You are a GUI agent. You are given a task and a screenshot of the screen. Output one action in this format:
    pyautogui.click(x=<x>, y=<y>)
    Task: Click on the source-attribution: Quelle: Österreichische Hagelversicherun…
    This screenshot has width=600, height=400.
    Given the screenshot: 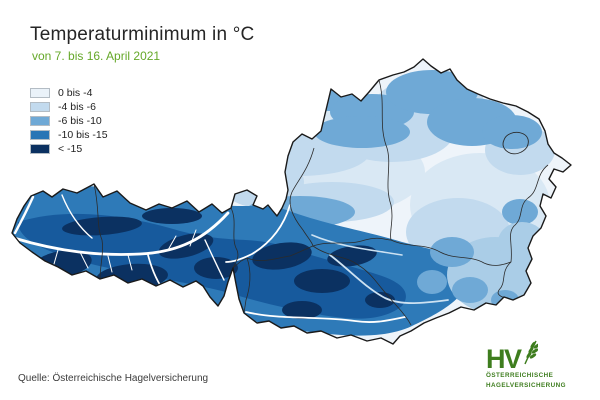 What is the action you would take?
    pyautogui.click(x=113, y=378)
    